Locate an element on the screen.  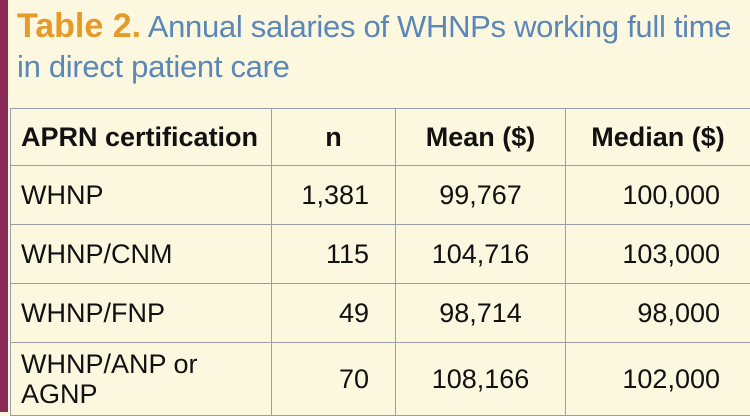
table-row: WHNP/CNM 115 104,716 103,000 is located at coordinates (380, 254).